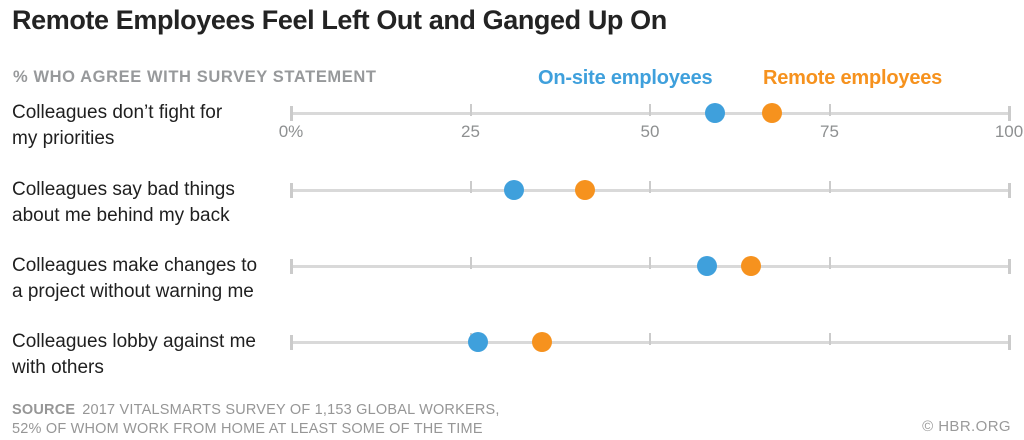  I want to click on legend-remote-label: Remote employees, so click(853, 78).